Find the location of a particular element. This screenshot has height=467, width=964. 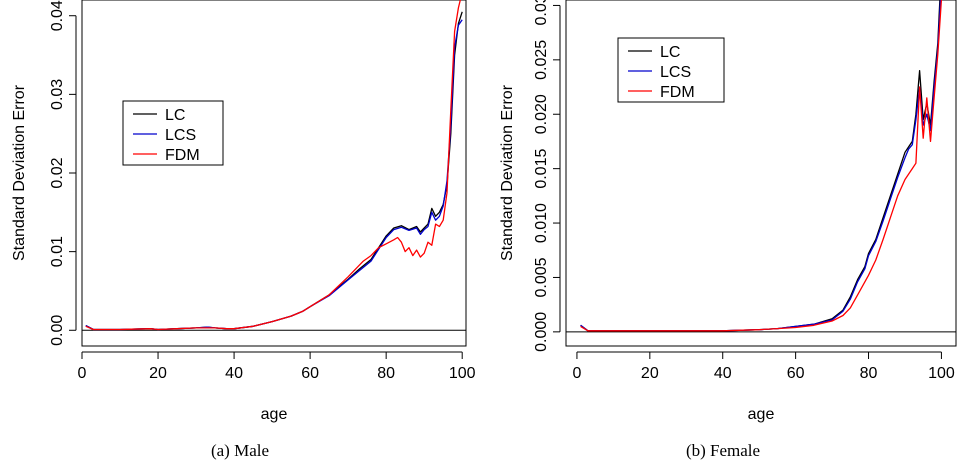

y-tick-label: 0.010 is located at coordinates (541, 223).